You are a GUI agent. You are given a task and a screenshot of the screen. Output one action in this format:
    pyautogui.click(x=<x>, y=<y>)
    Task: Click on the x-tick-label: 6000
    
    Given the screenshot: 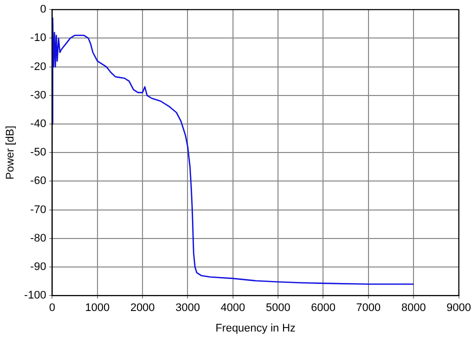 What is the action you would take?
    pyautogui.click(x=323, y=308)
    